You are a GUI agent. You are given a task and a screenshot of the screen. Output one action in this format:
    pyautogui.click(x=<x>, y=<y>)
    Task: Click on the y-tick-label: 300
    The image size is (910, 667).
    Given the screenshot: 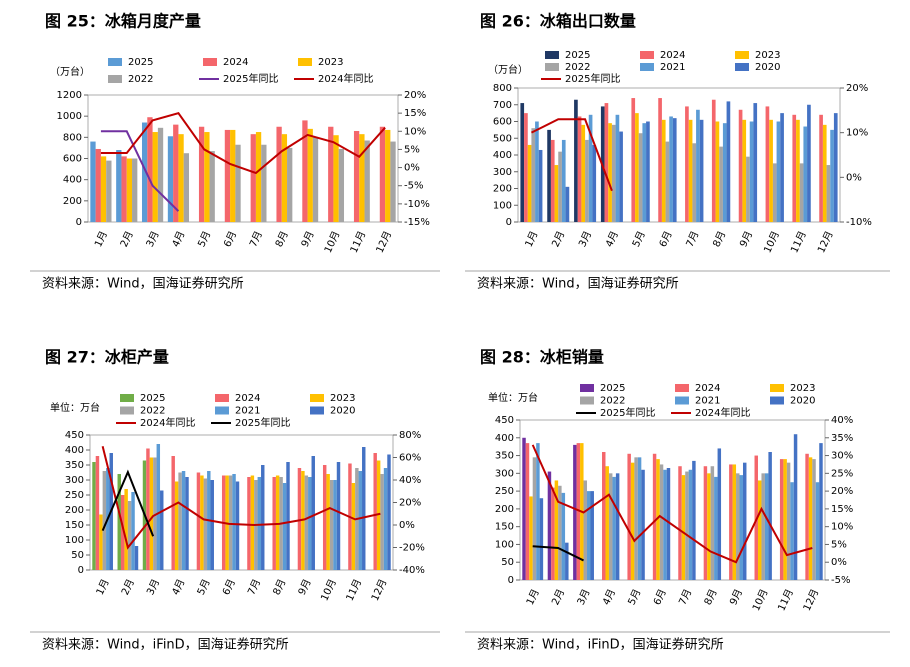 What is the action you would take?
    pyautogui.click(x=502, y=172)
    